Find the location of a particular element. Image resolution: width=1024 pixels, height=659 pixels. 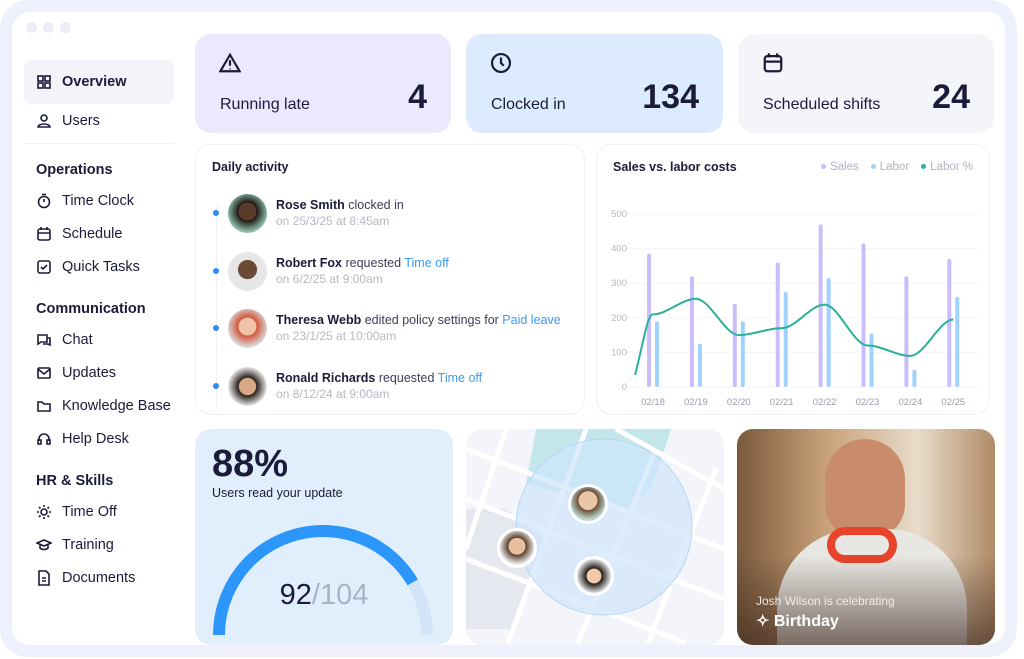

x-tick-label: 02/19 is located at coordinates (696, 402).